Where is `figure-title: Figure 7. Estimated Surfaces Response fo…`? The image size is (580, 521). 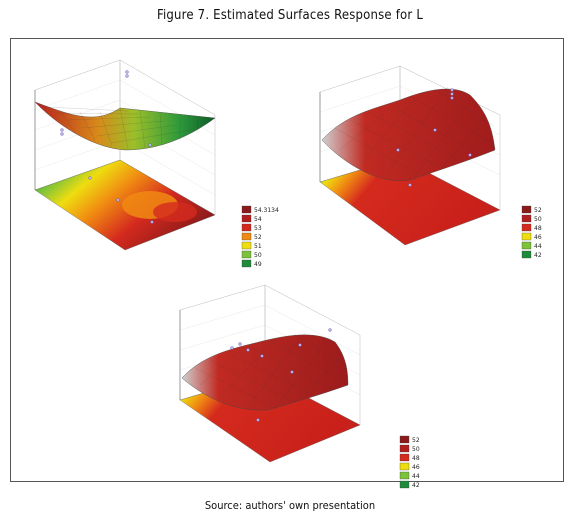
figure-title: Figure 7. Estimated Surfaces Response fo… is located at coordinates (290, 15).